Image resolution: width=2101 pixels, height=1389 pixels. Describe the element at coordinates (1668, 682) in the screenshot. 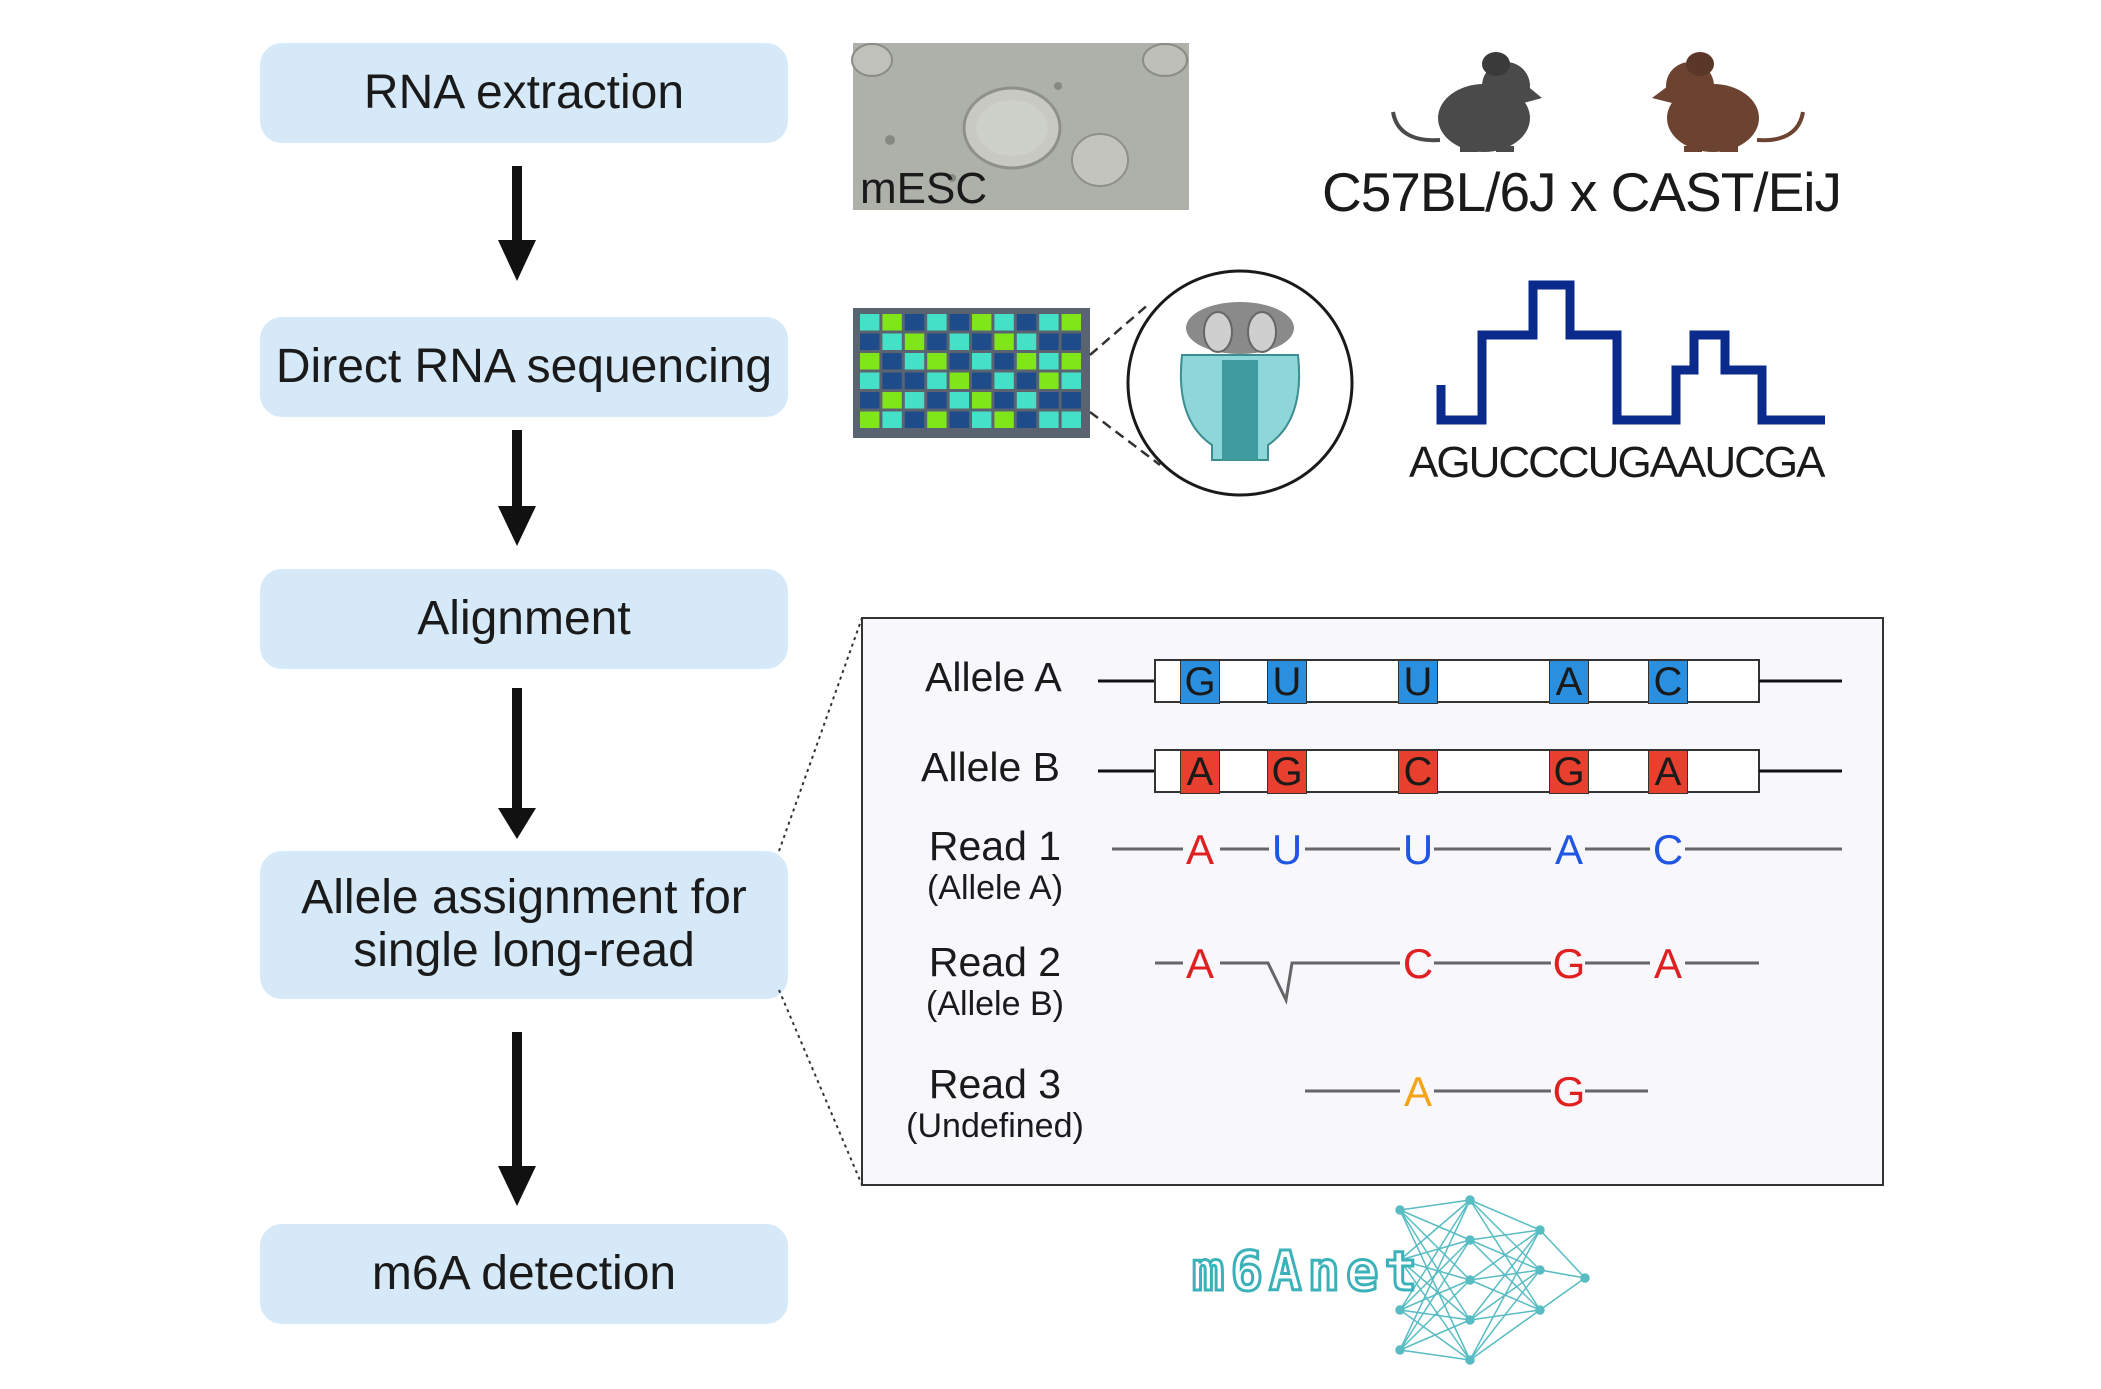

I see `base-text: C` at that location.